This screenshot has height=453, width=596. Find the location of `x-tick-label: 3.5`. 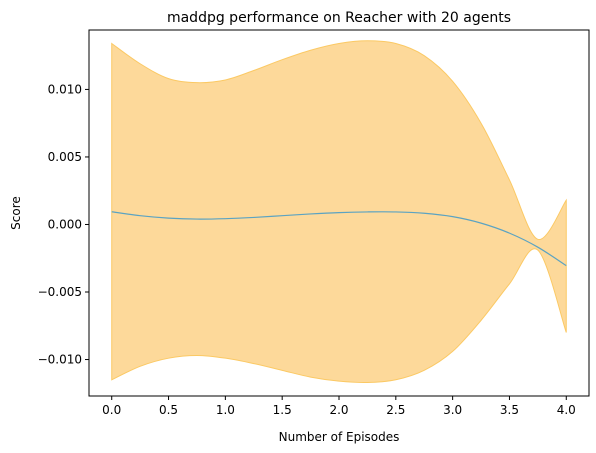

x-tick-label: 3.5 is located at coordinates (509, 410).